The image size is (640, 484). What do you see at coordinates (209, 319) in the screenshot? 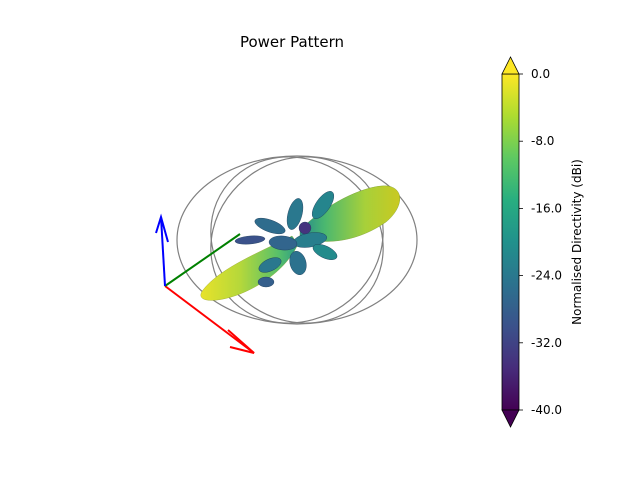
I see `x-axis-arrow` at bounding box center [209, 319].